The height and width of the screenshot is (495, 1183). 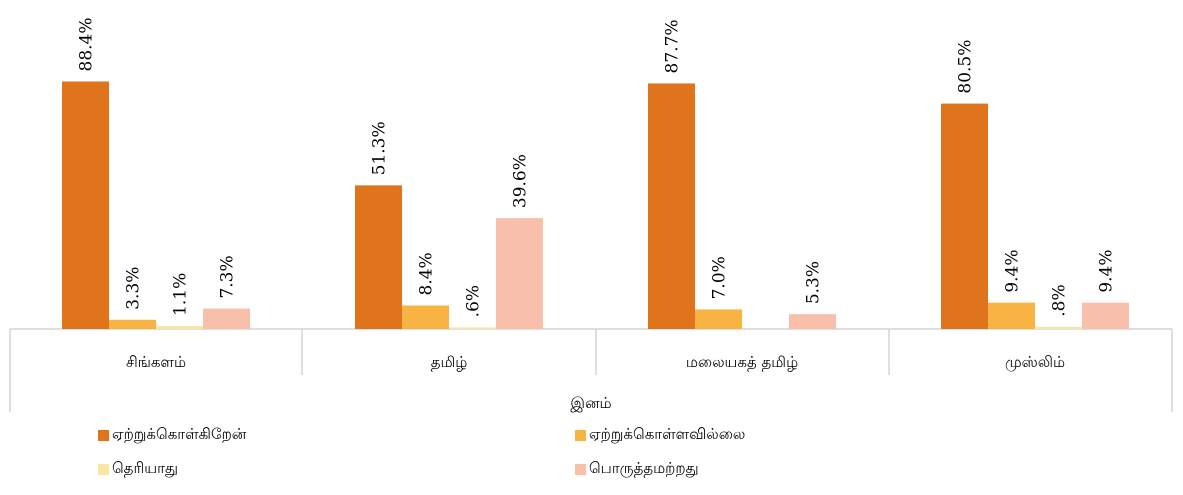 I want to click on data-label-disagree-2: 7.0%, so click(x=720, y=277).